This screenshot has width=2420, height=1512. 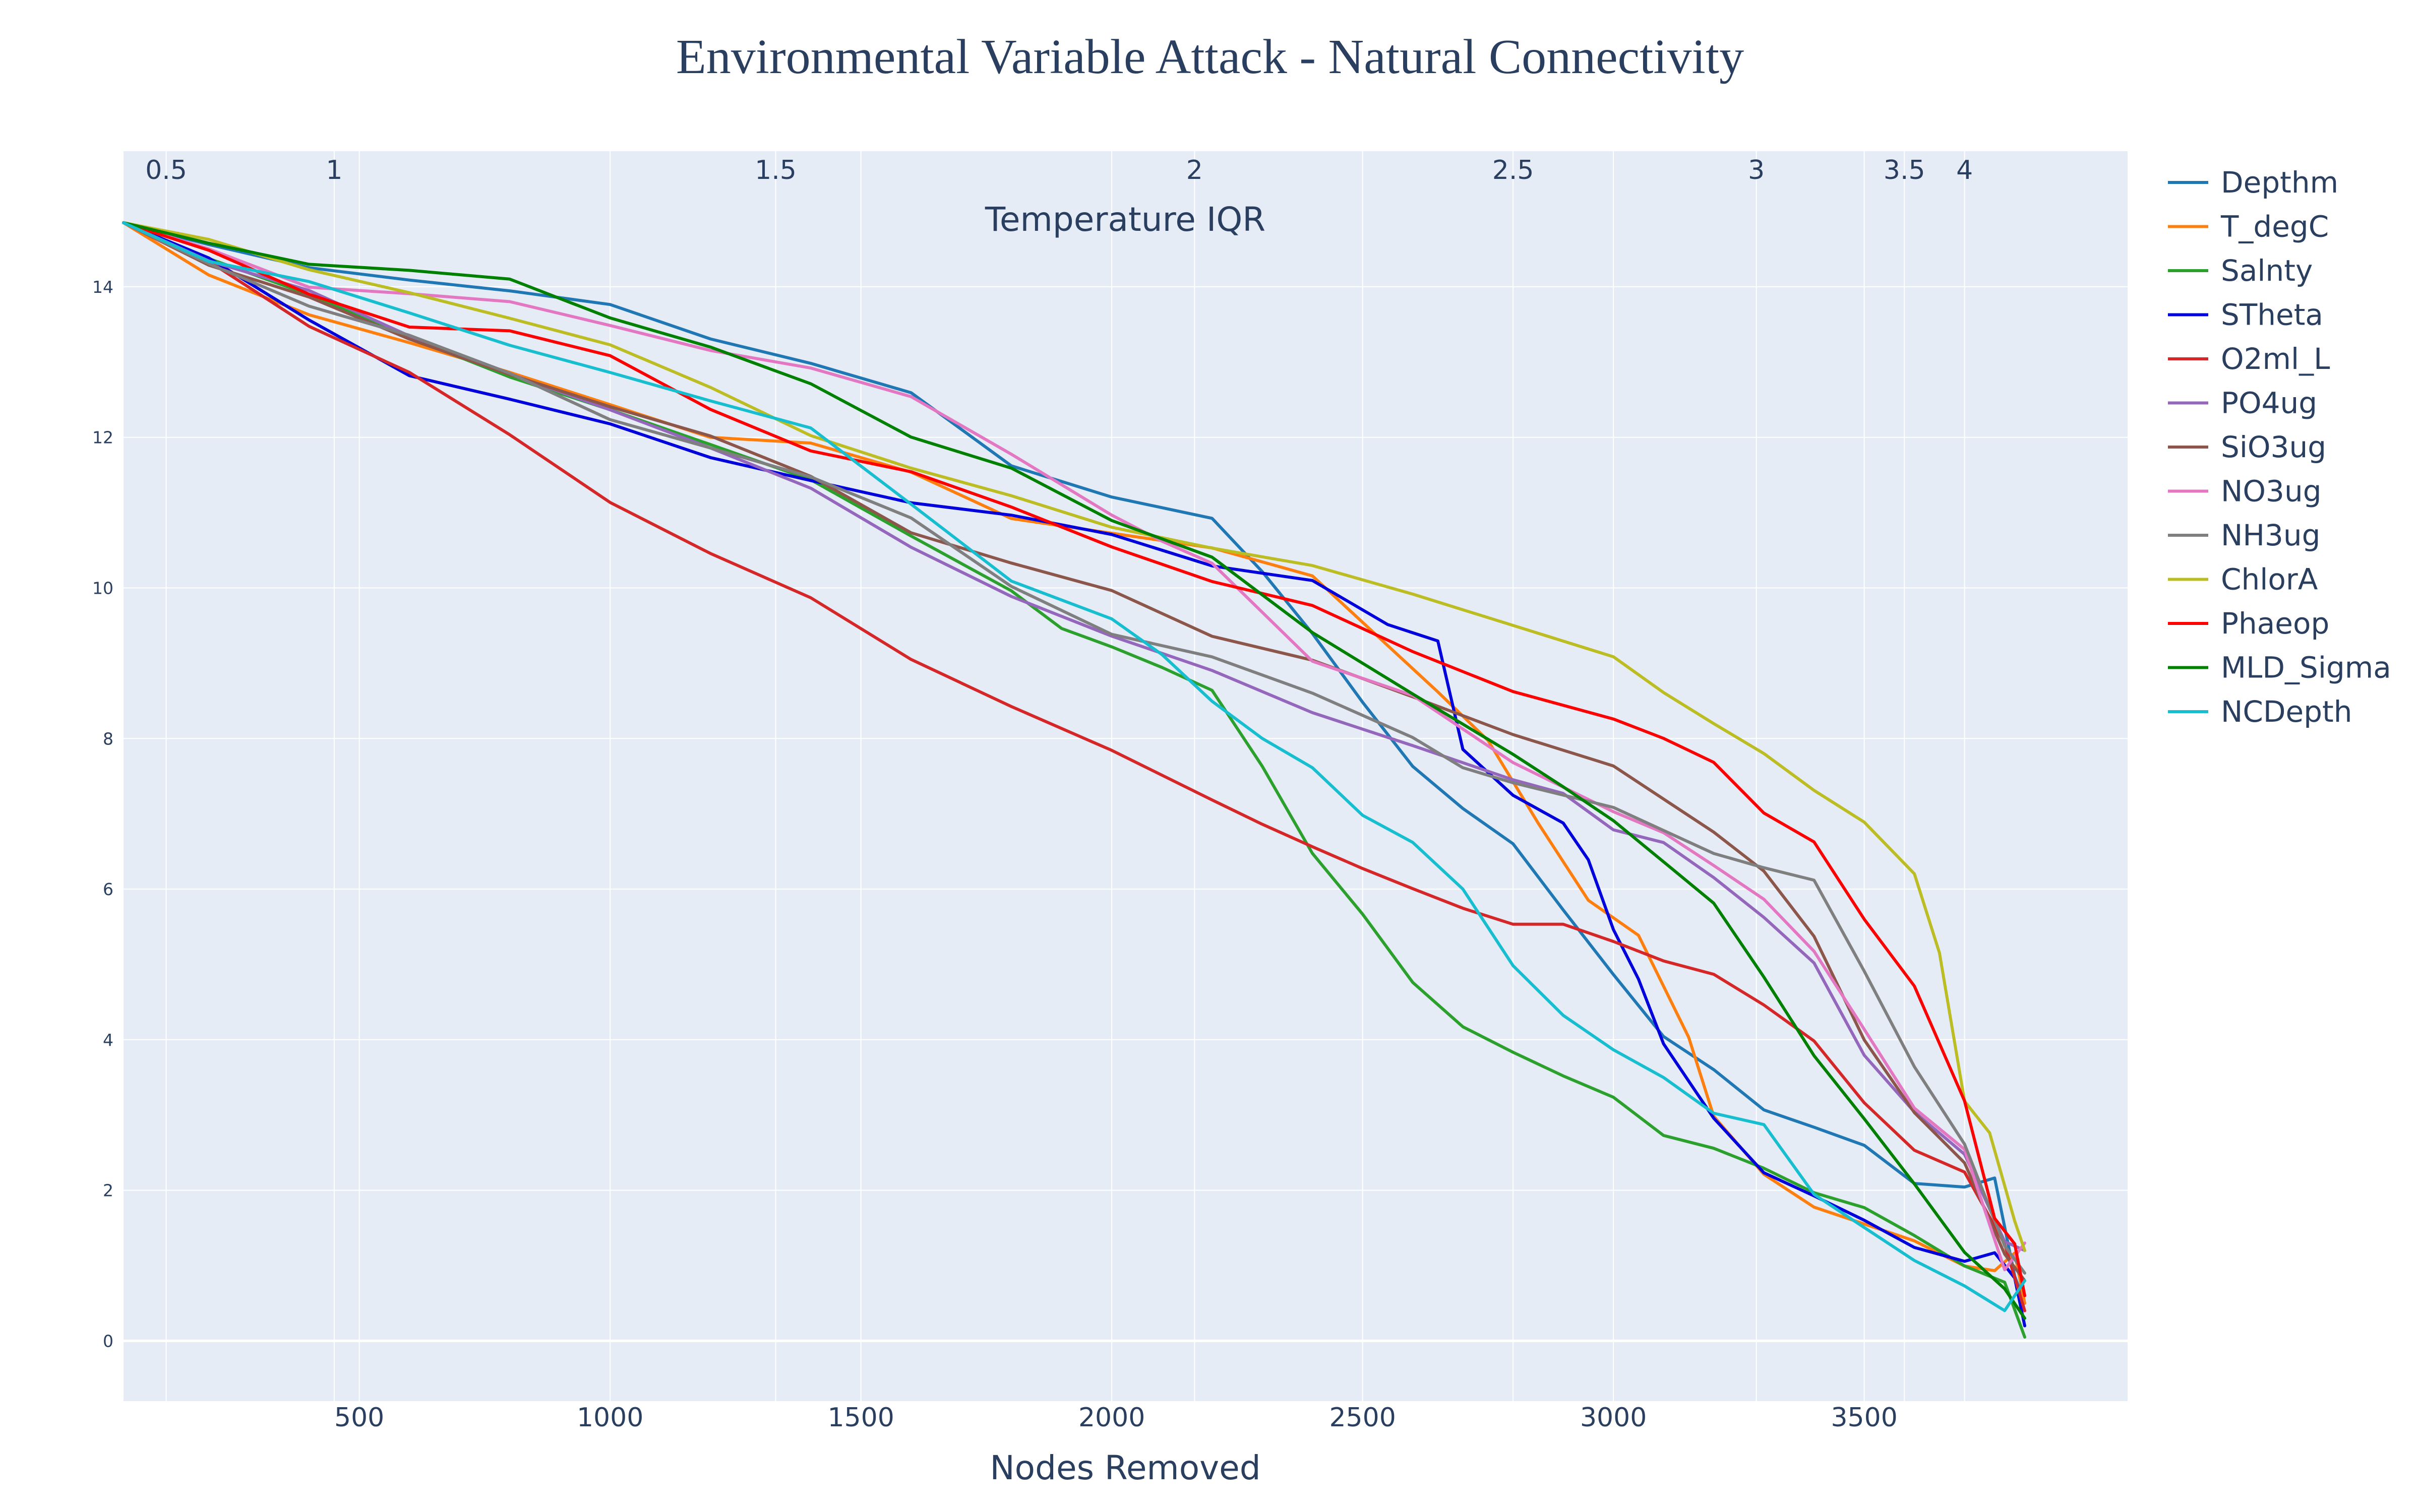 I want to click on legend-item: ChlorA, so click(x=2243, y=579).